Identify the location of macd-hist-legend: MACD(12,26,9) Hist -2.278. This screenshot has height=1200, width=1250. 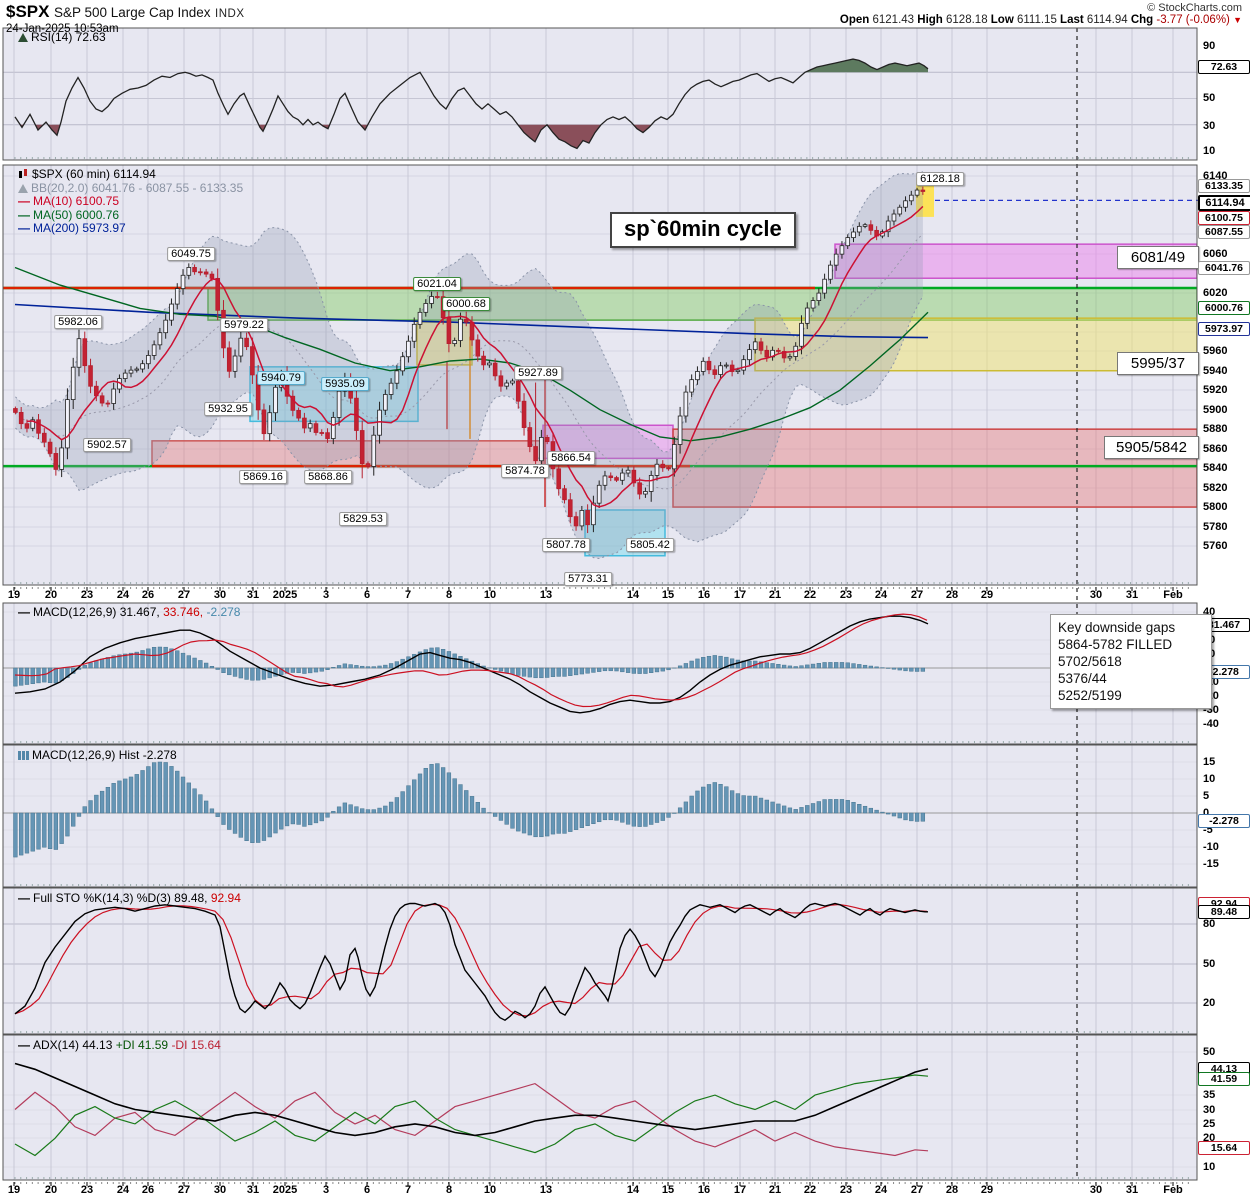
(97, 755).